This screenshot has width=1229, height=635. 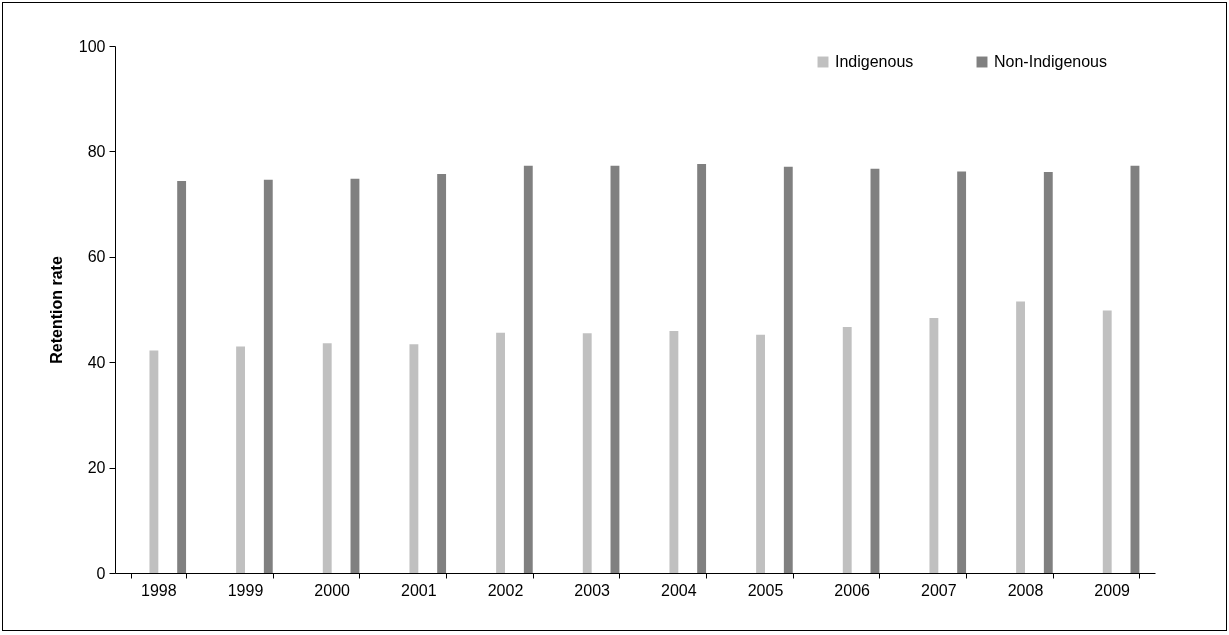 What do you see at coordinates (96, 362) in the screenshot?
I see `y-tick-label: 40` at bounding box center [96, 362].